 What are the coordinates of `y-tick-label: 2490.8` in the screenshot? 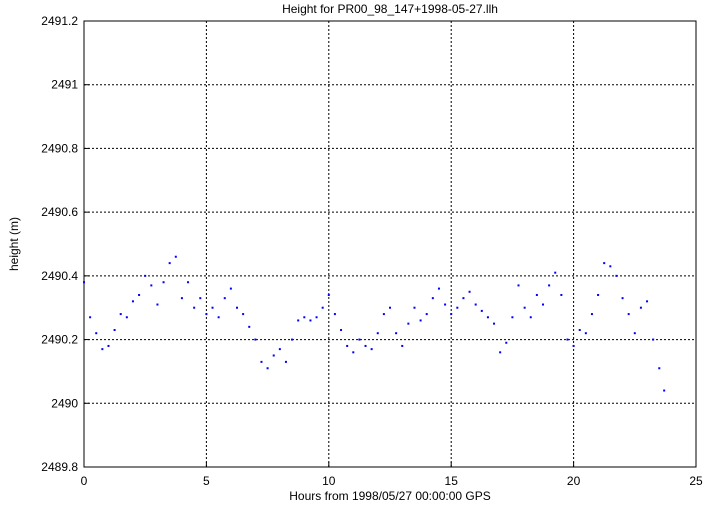 It's located at (59, 148).